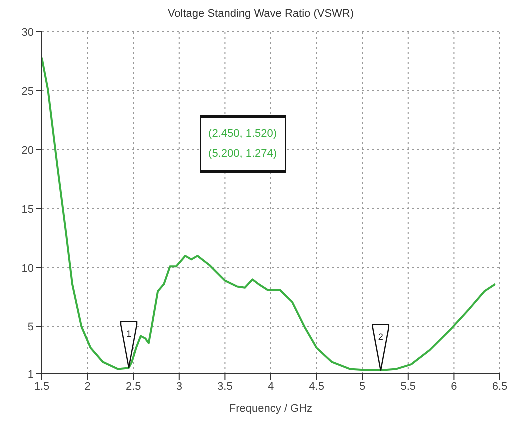 The height and width of the screenshot is (434, 522). What do you see at coordinates (243, 143) in the screenshot?
I see `readout-box: (2.450, 1.520) (5.200, 1.274)` at bounding box center [243, 143].